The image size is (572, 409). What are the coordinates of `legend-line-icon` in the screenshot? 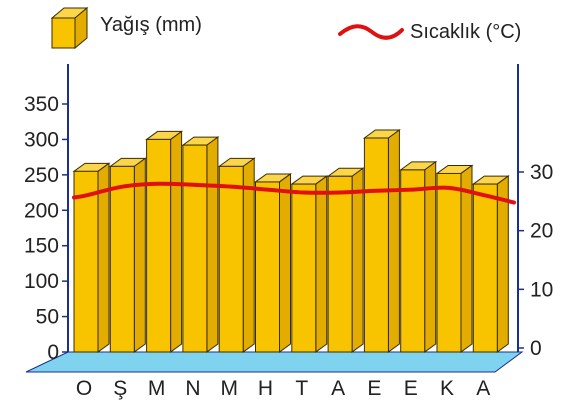 It's located at (371, 32).